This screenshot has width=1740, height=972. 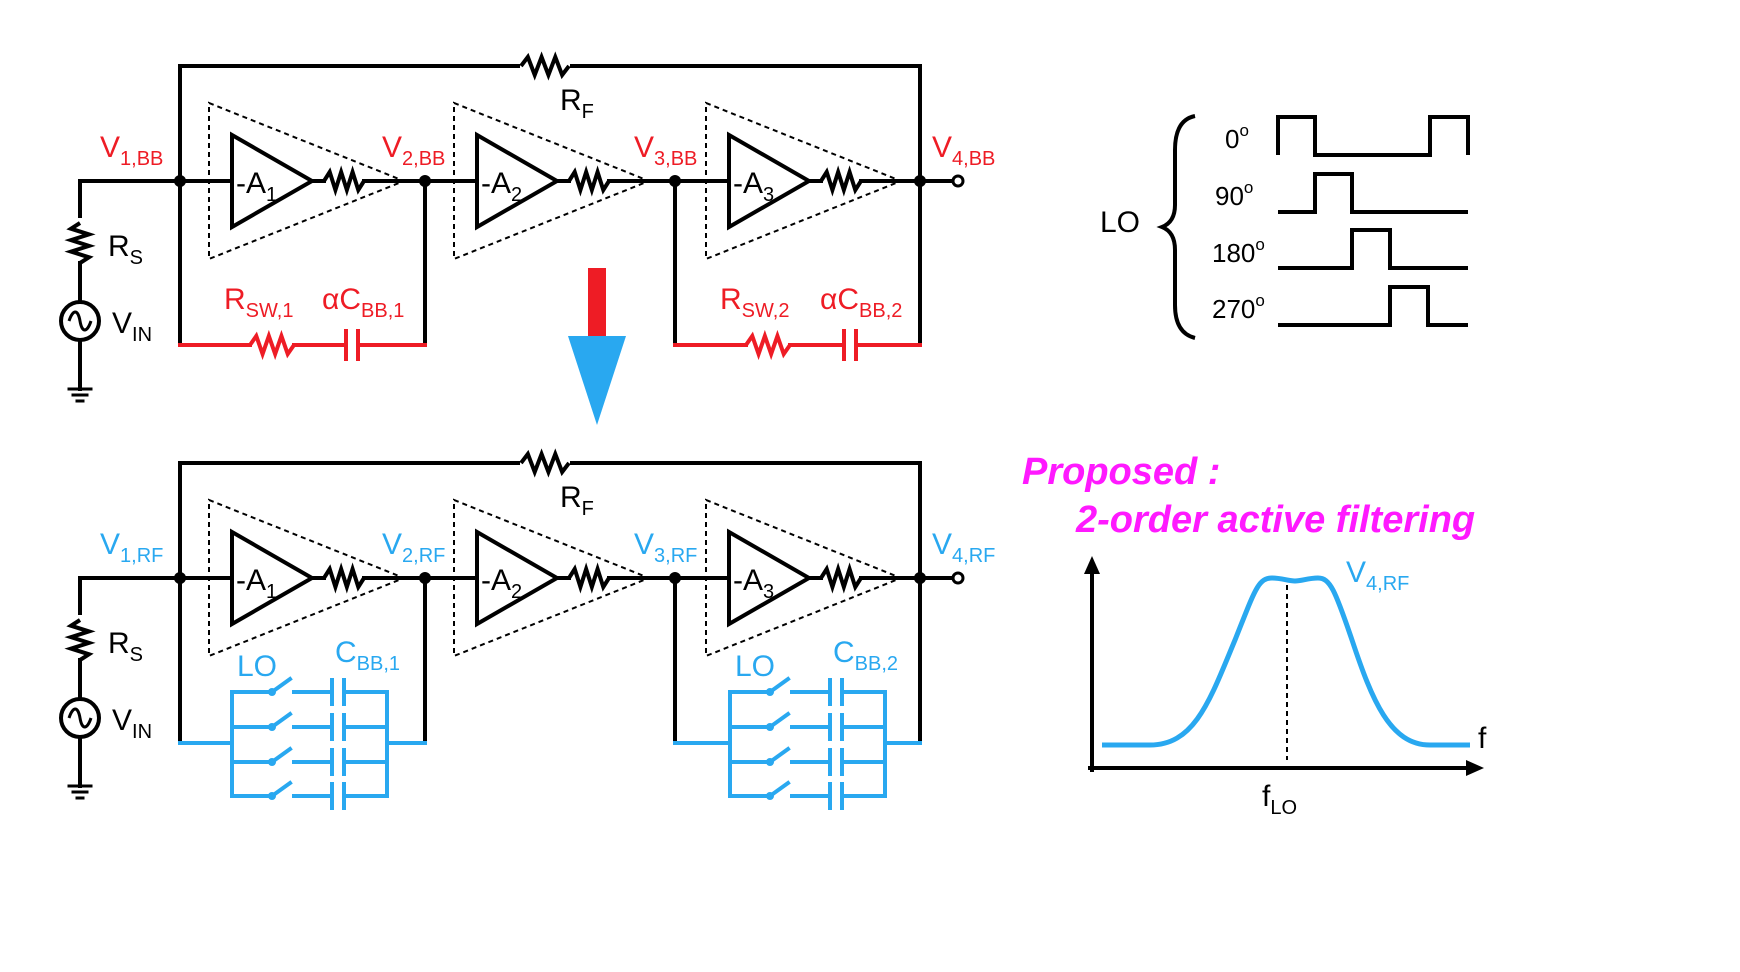 What do you see at coordinates (367, 655) in the screenshot?
I see `cbb-label-1: CBB,1` at bounding box center [367, 655].